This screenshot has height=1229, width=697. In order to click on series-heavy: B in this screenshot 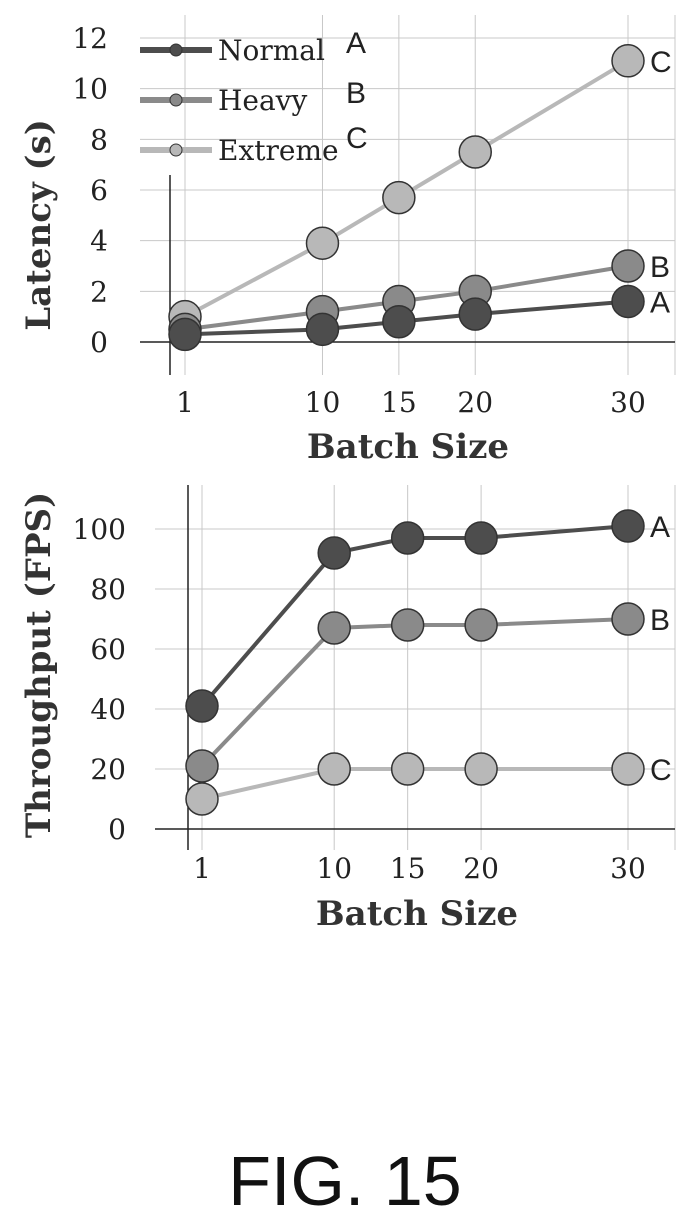, I will do `click(427, 692)`.